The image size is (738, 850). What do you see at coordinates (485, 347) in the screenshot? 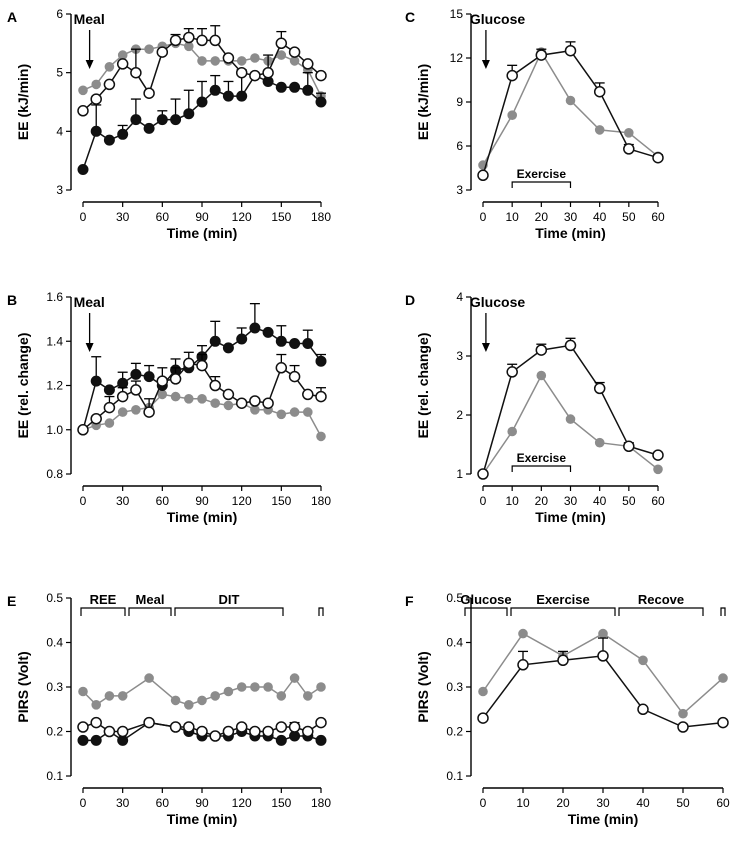
I see `annotation-arrowhead` at bounding box center [485, 347].